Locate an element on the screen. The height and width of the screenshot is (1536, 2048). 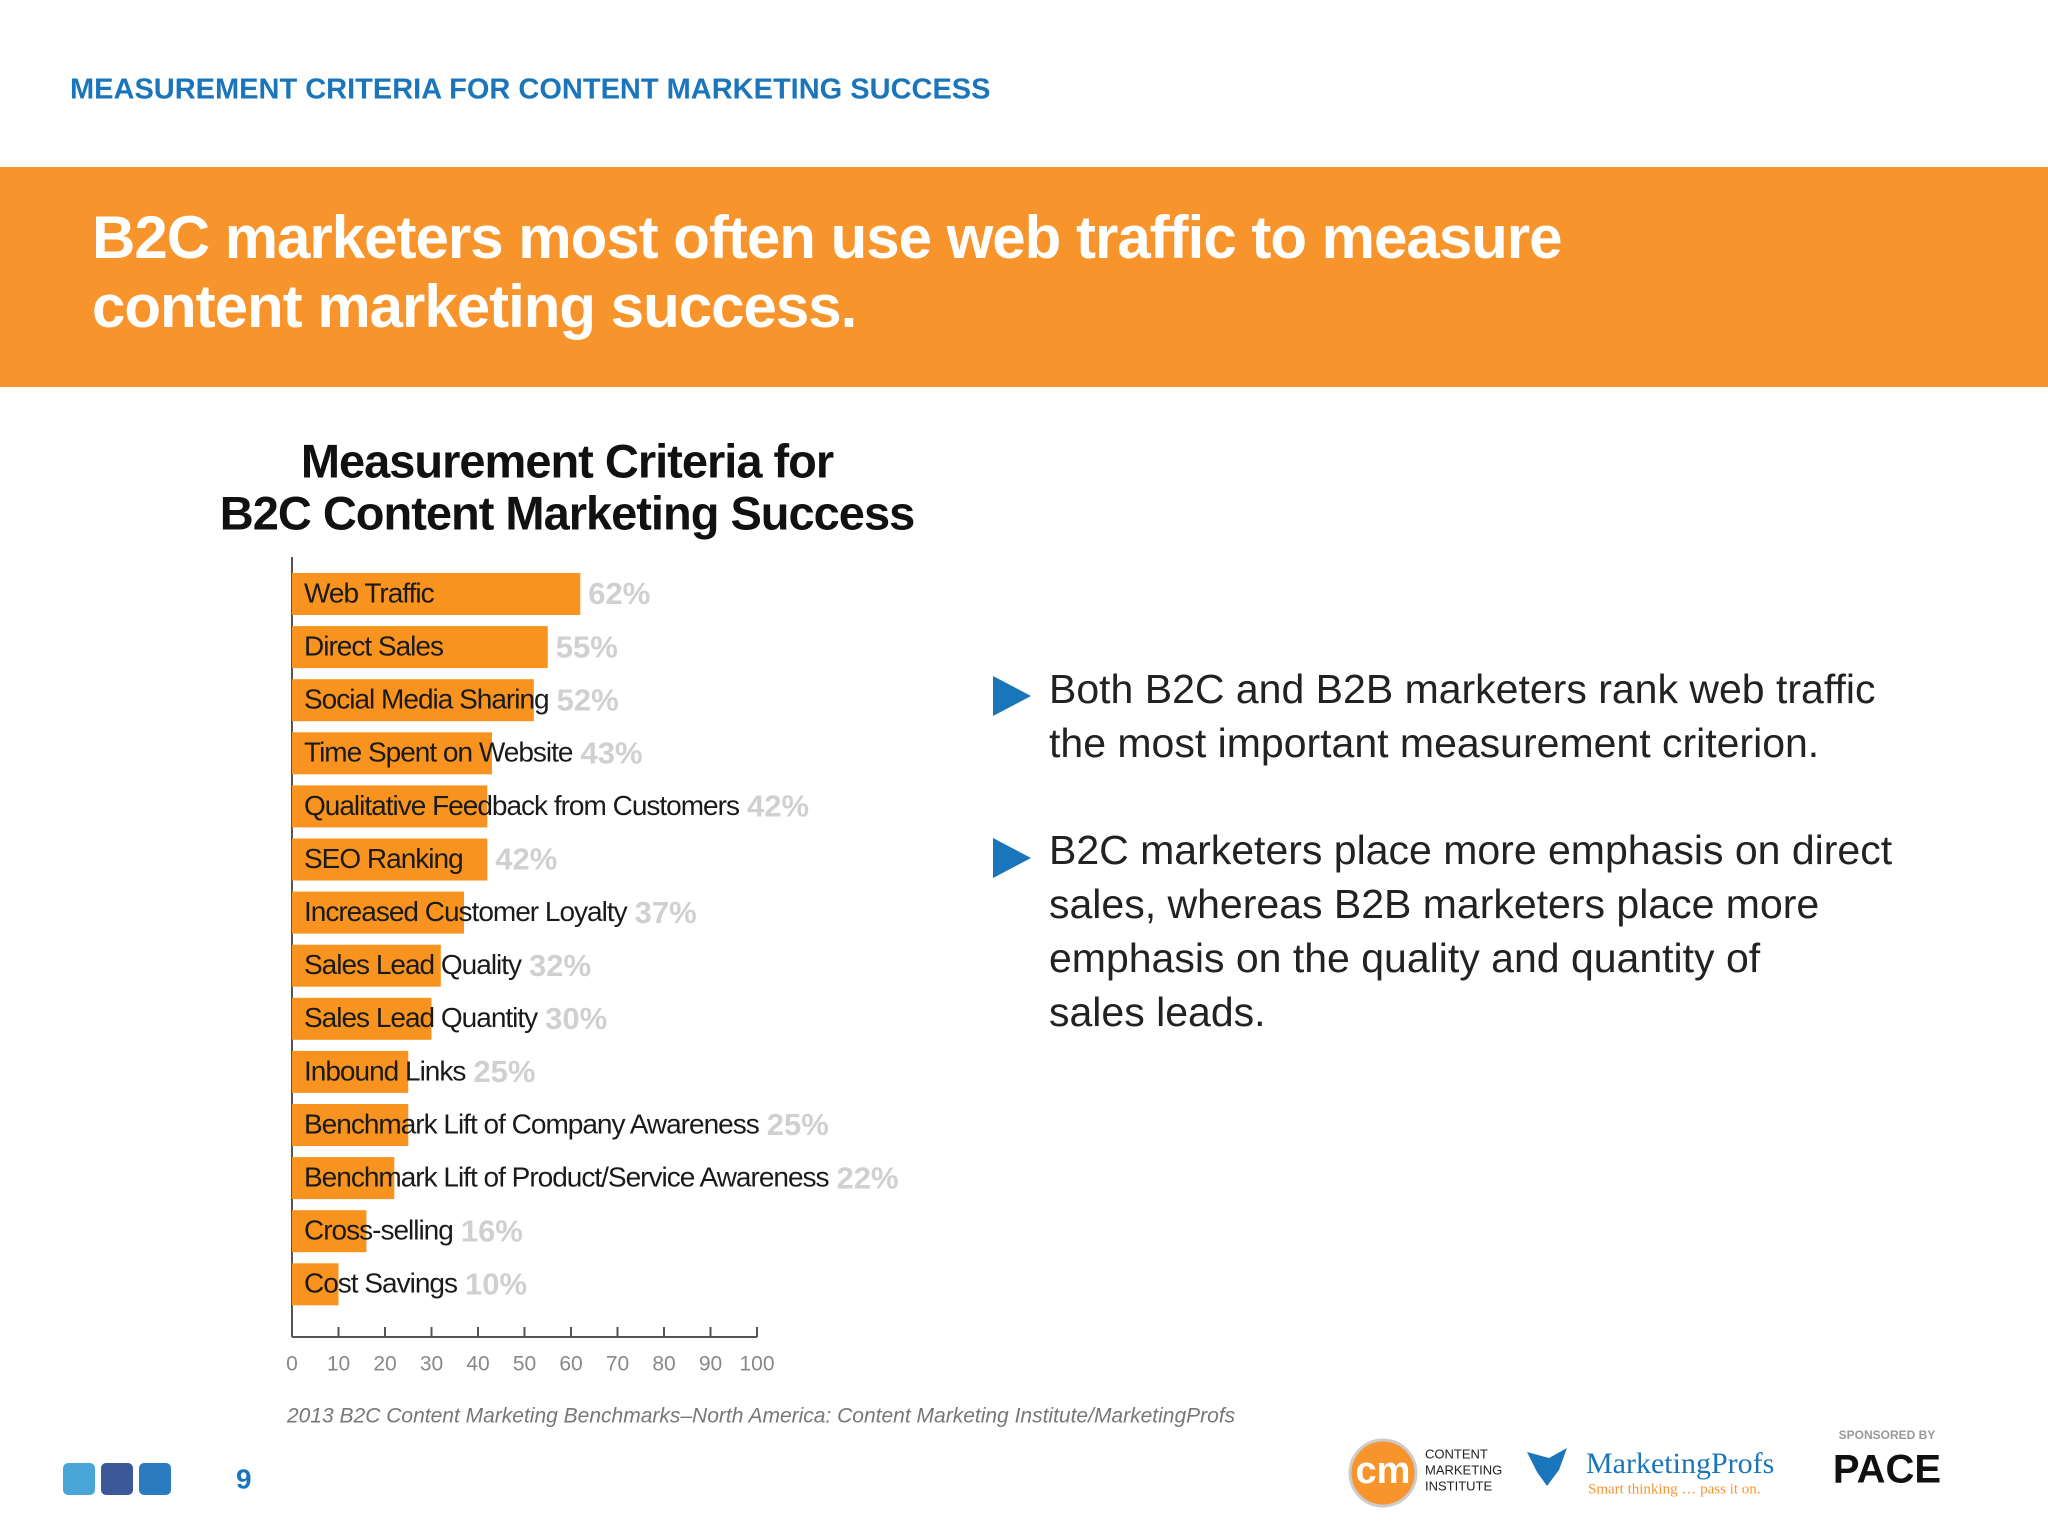
category-label: SEO Ranking is located at coordinates (383, 858).